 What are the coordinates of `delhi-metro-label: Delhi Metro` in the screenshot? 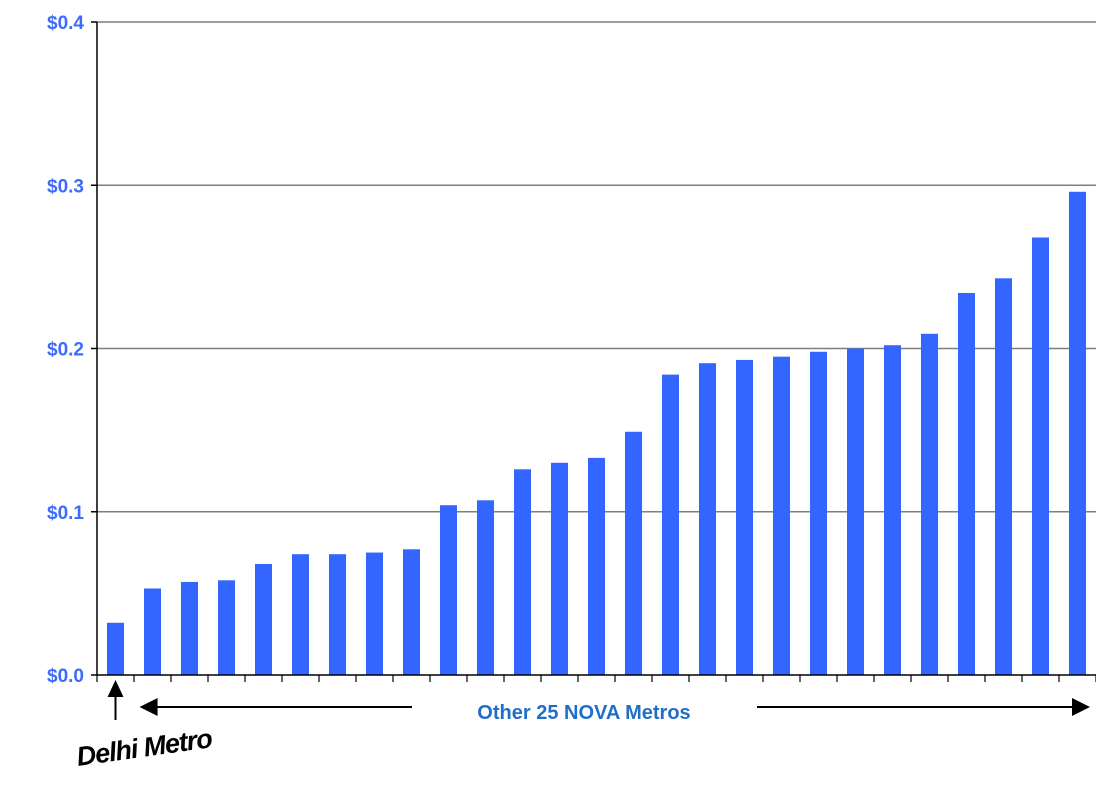 It's located at (144, 747).